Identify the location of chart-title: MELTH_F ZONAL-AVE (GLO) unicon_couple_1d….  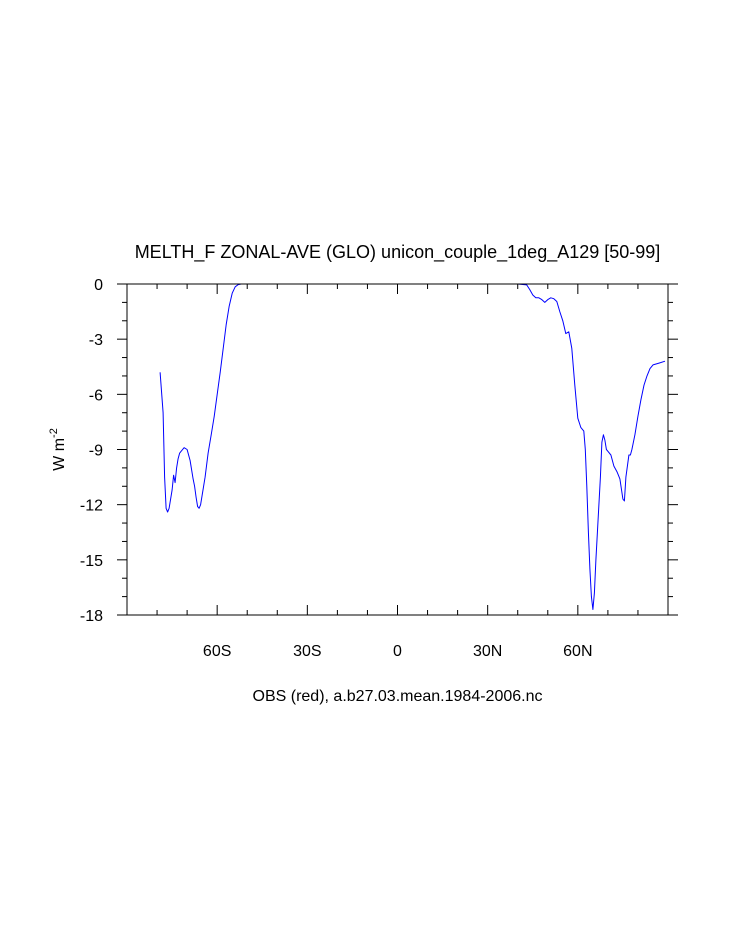
(398, 252).